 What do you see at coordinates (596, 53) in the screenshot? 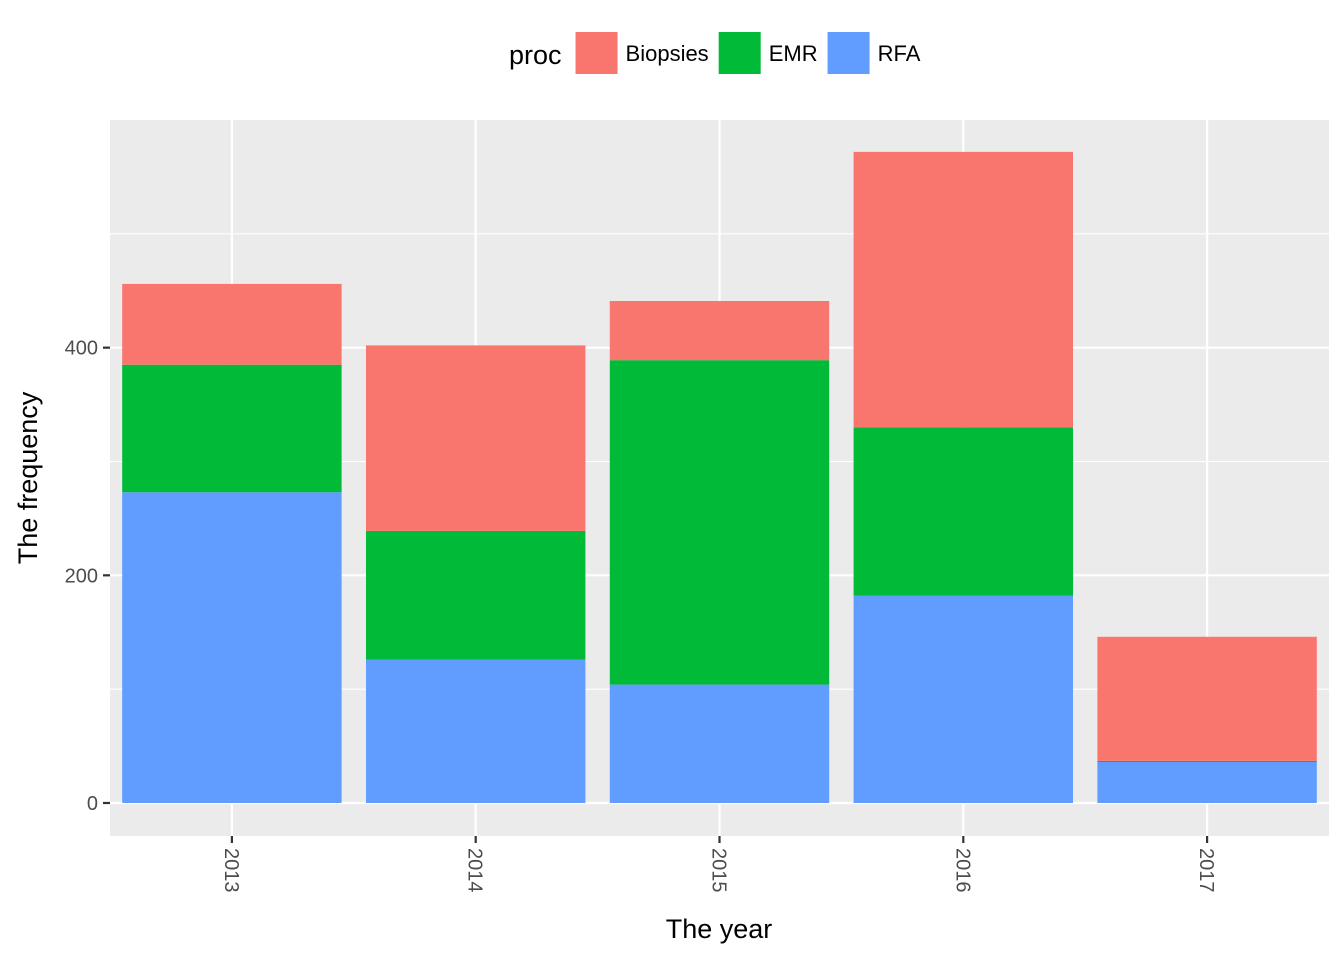
I see `legend-key-biopsies` at bounding box center [596, 53].